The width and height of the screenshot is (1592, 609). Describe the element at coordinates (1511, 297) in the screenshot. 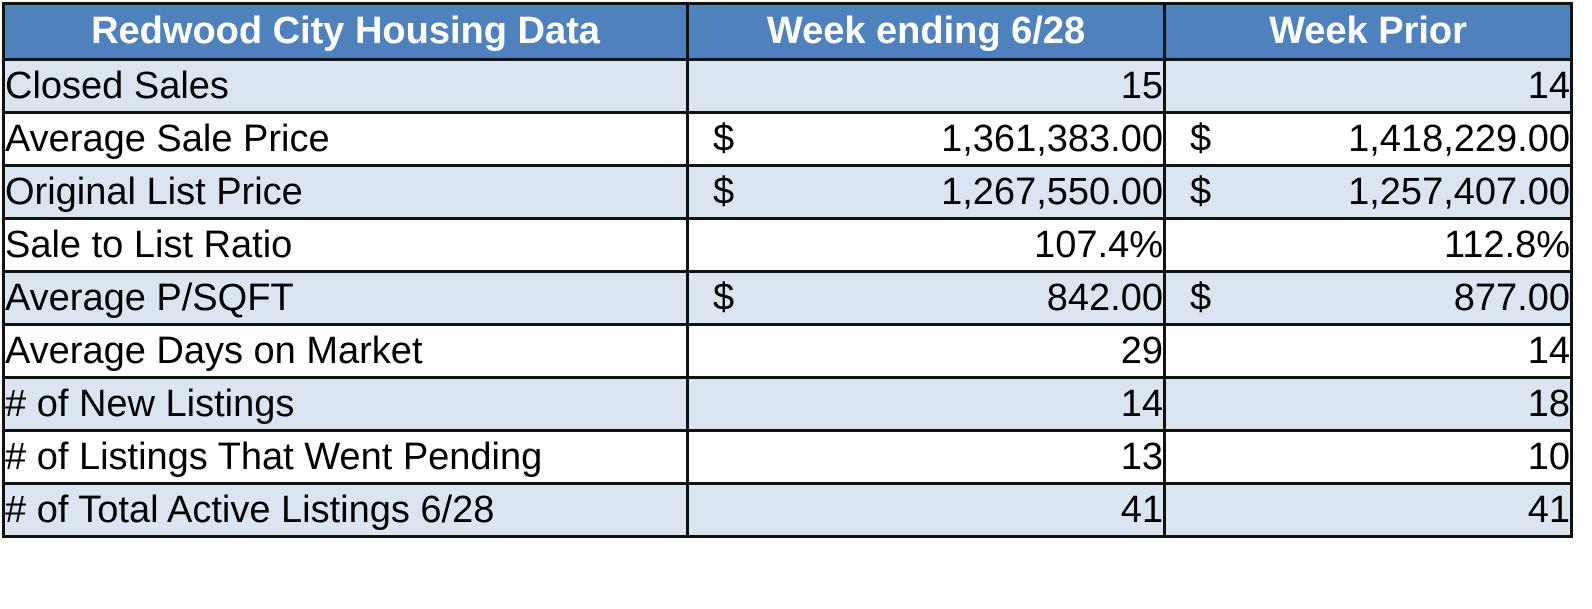

I see `cell-value: 877.00` at that location.